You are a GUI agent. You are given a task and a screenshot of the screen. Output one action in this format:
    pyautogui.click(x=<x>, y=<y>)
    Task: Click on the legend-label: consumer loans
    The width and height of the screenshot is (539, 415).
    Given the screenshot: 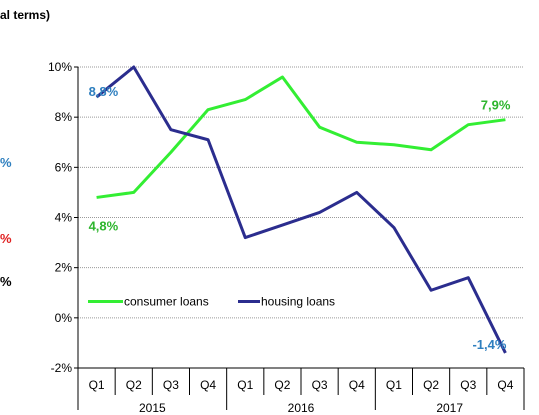 What is the action you would take?
    pyautogui.click(x=166, y=302)
    